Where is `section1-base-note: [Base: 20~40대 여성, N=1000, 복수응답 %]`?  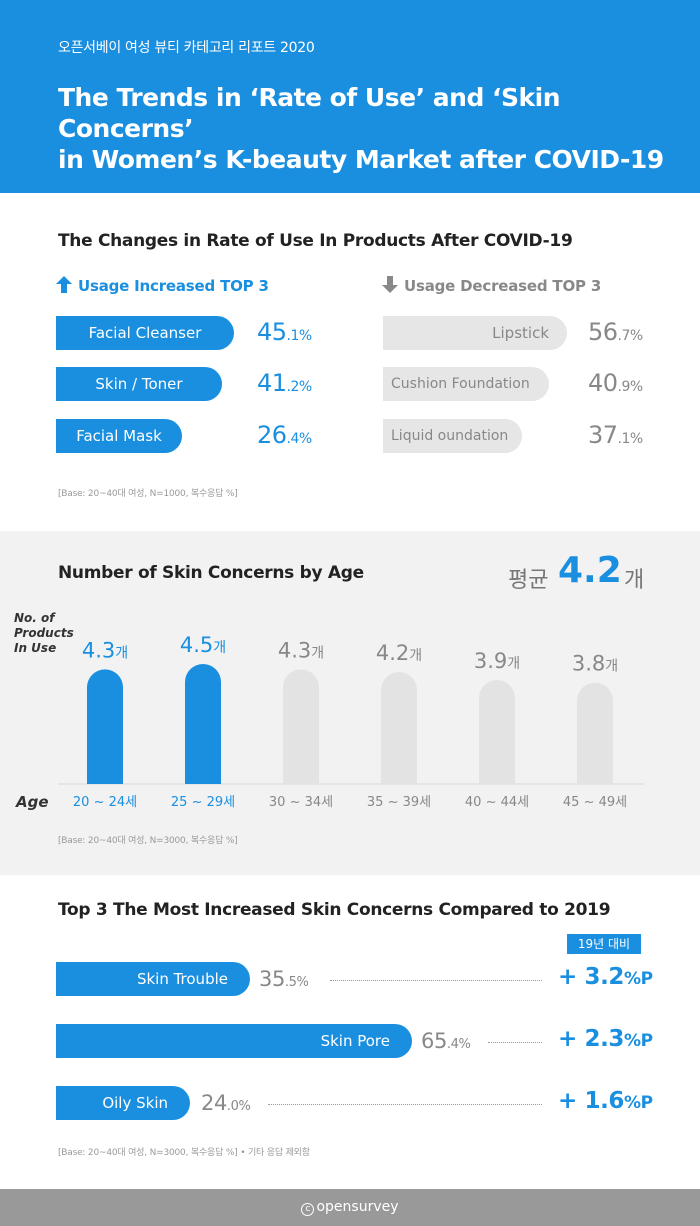
section1-base-note: [Base: 20~40대 여성, N=1000, 복수응답 %] is located at coordinates (148, 494).